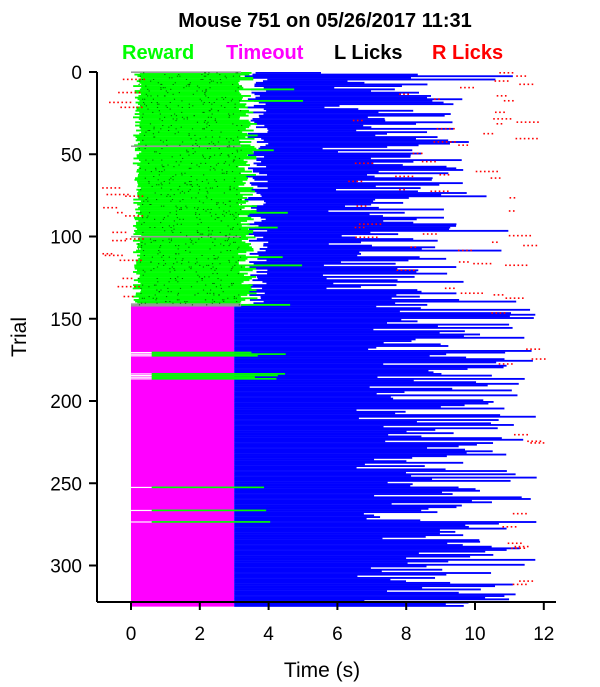  What do you see at coordinates (337, 634) in the screenshot?
I see `x-tick-label: 6` at bounding box center [337, 634].